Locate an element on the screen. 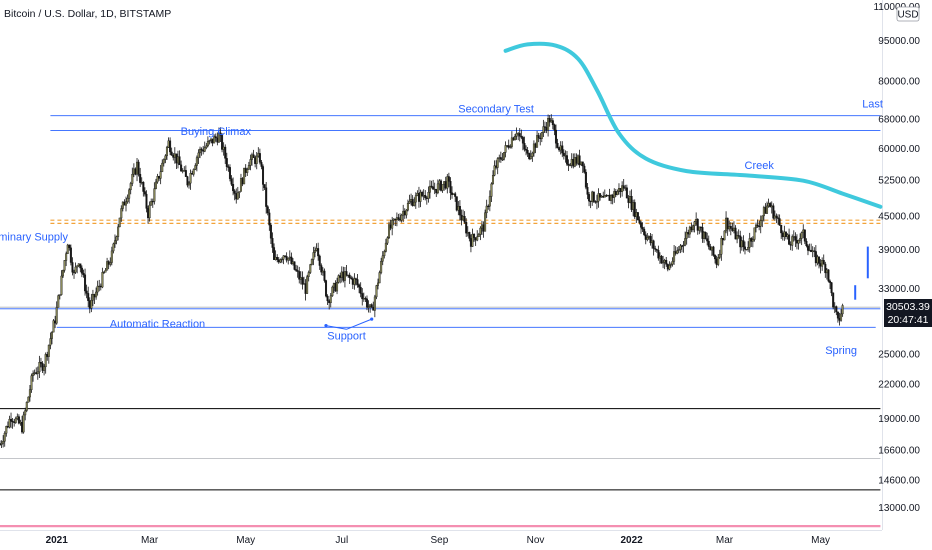  annotation-label: Creek is located at coordinates (760, 166).